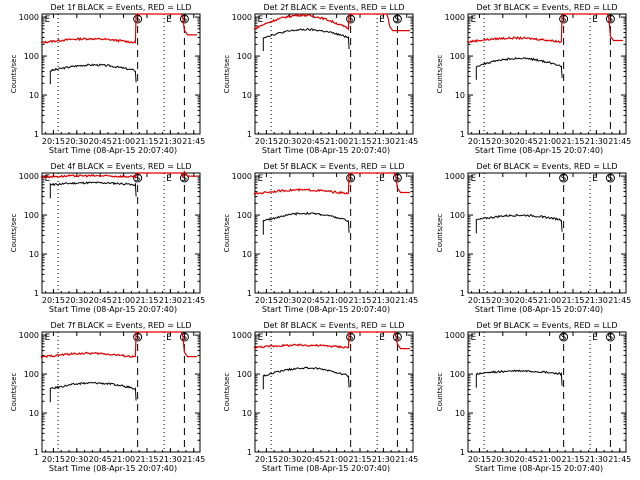  What do you see at coordinates (333, 166) in the screenshot?
I see `chart-title: Det 5f BLACK = Events, RED = LLD` at bounding box center [333, 166].